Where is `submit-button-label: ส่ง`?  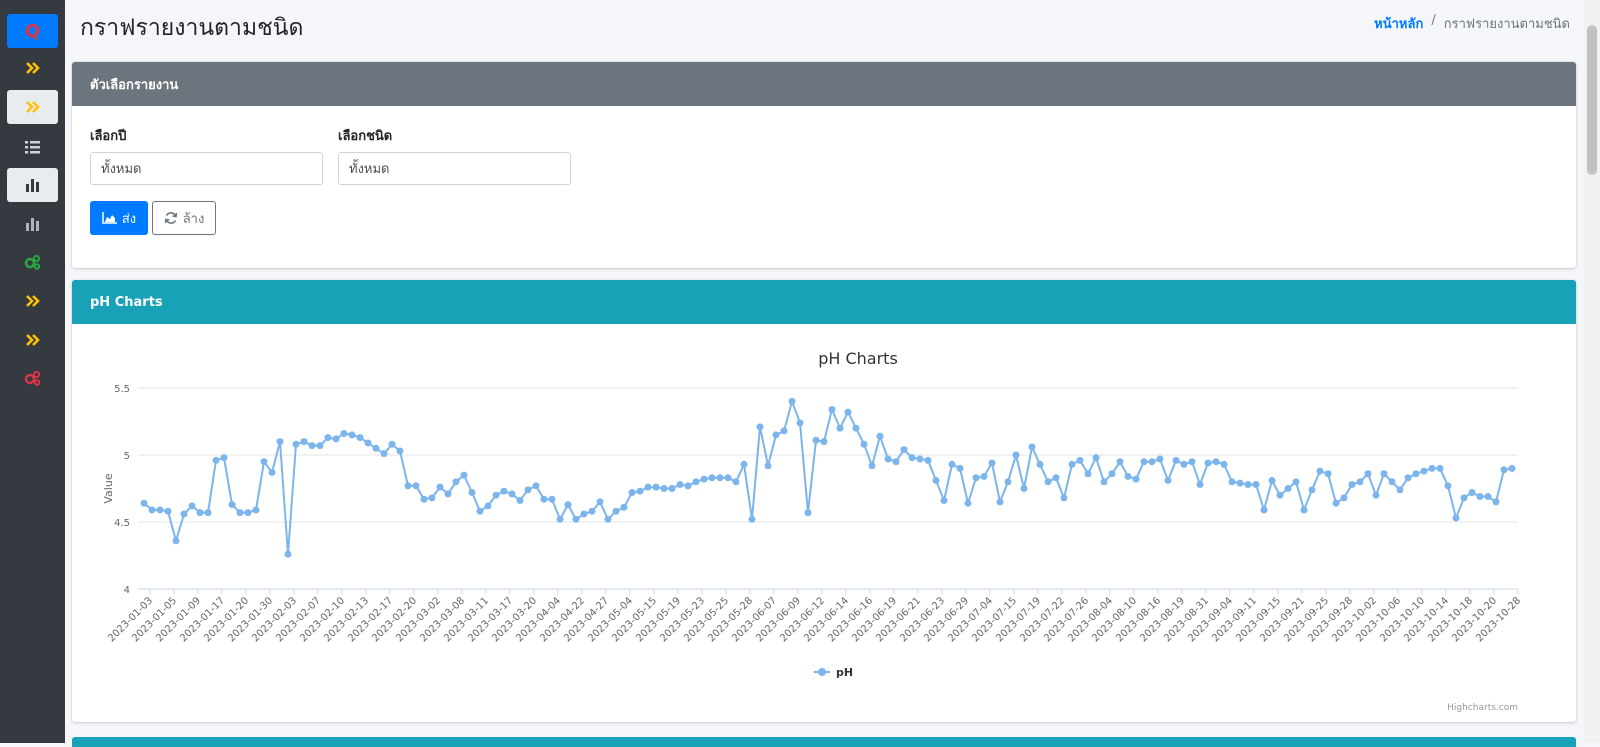 submit-button-label: ส่ง is located at coordinates (129, 219).